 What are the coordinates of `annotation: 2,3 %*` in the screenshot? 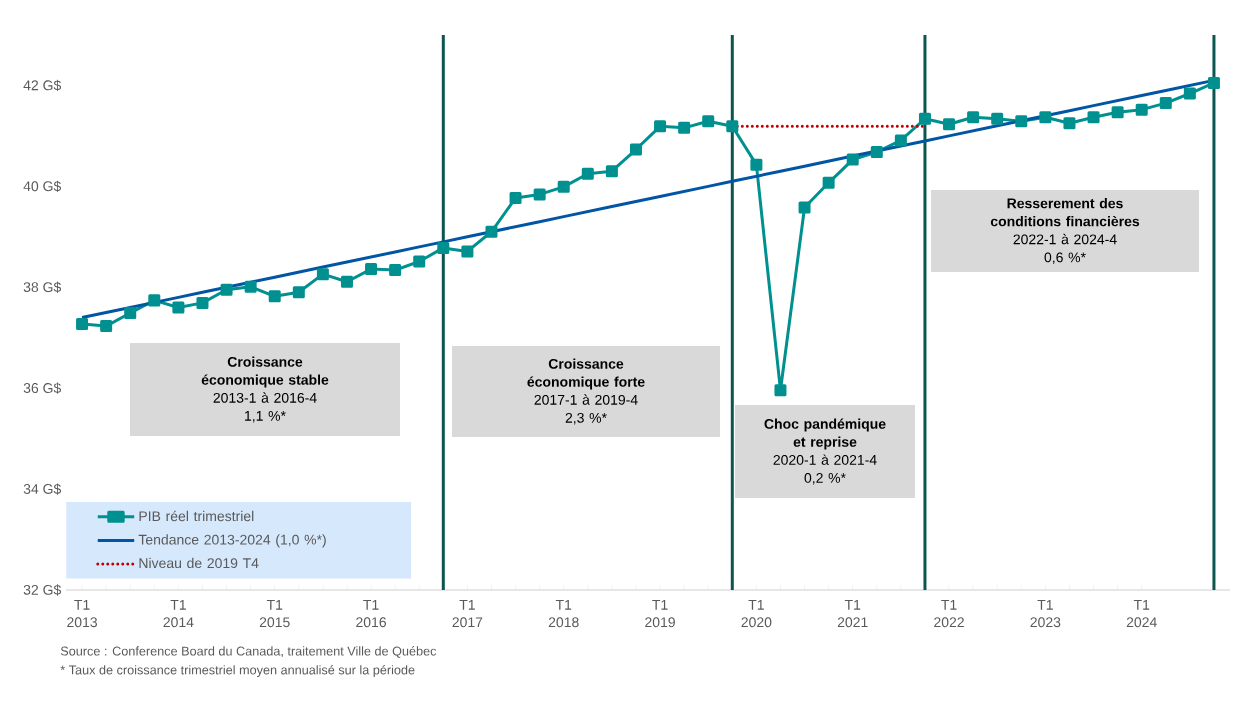 It's located at (586, 418).